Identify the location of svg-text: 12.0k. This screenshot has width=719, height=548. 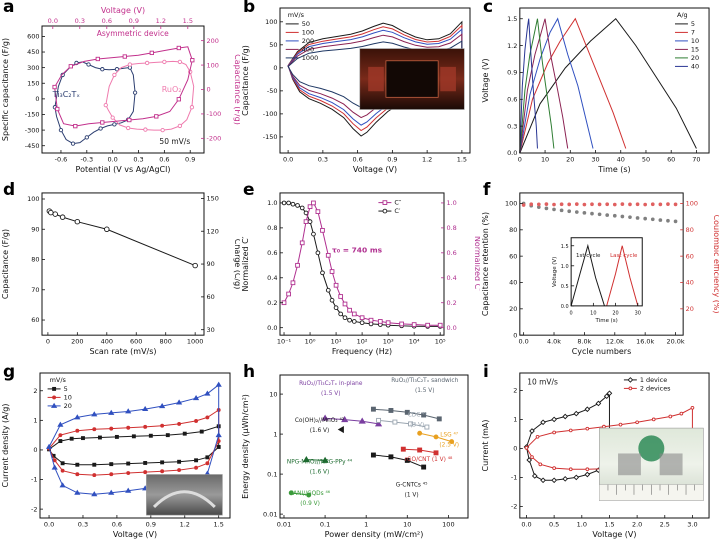
(615, 342).